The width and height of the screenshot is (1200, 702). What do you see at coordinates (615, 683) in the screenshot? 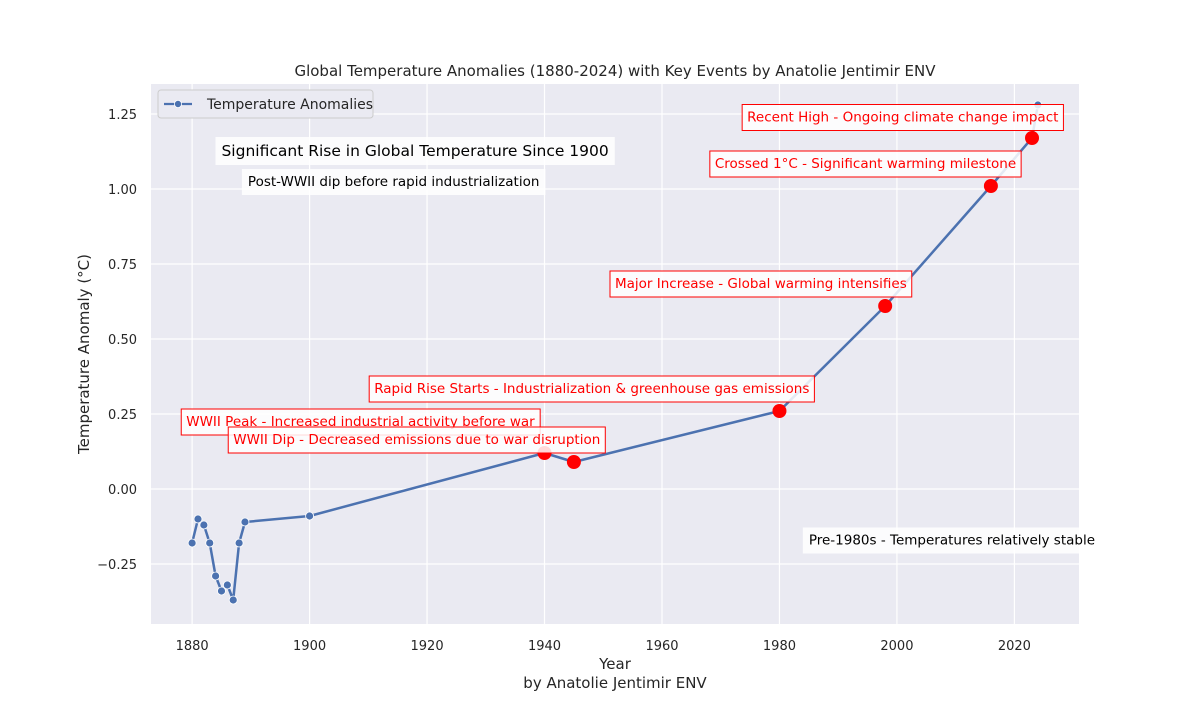
I see `x-axis-sublabel: by Anatolie Jentimir ENV` at bounding box center [615, 683].